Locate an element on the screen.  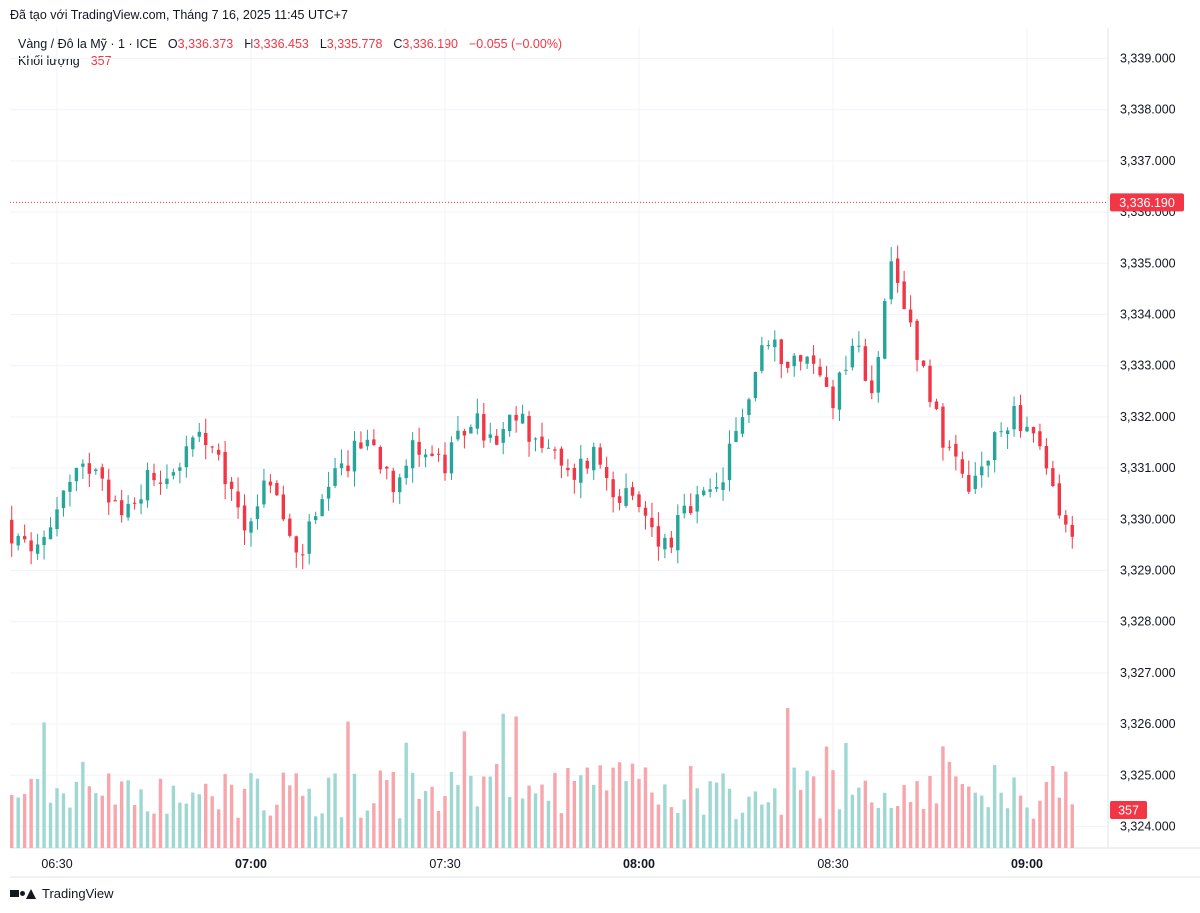
price-tick-label: 3,329.000 is located at coordinates (1148, 571).